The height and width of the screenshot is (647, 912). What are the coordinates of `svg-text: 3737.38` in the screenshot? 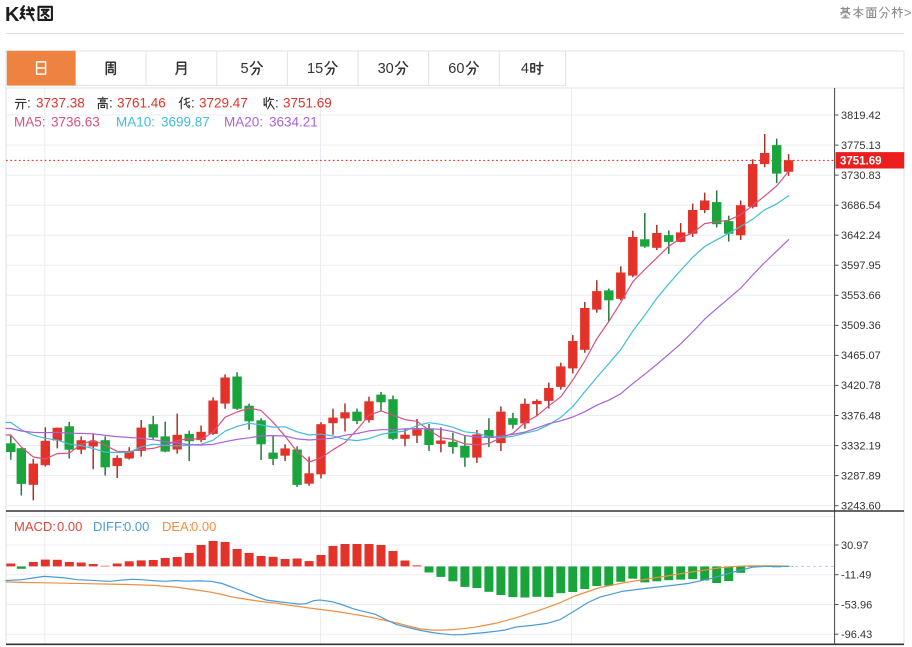 It's located at (60, 103).